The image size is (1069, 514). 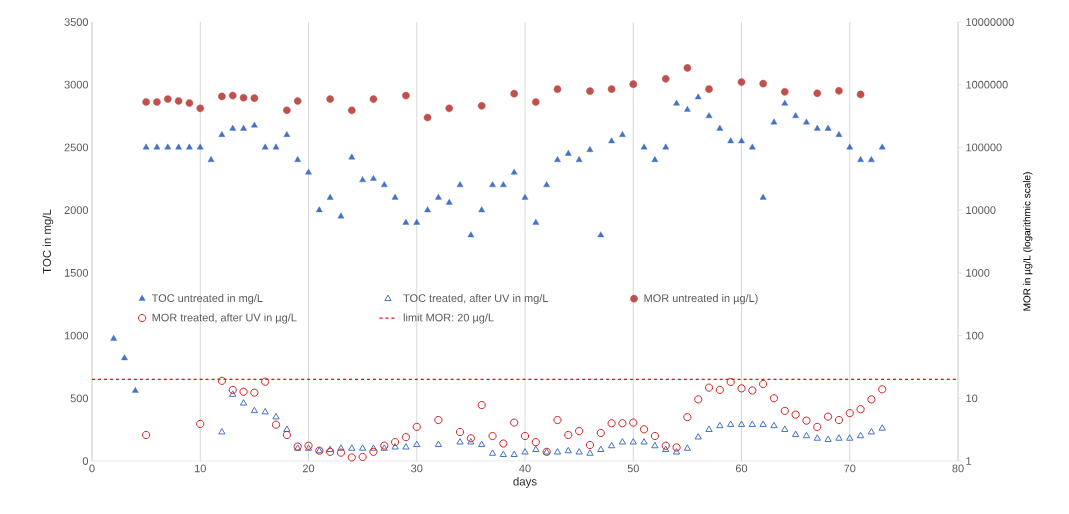 What do you see at coordinates (525, 468) in the screenshot?
I see `x-tick-label: 40` at bounding box center [525, 468].